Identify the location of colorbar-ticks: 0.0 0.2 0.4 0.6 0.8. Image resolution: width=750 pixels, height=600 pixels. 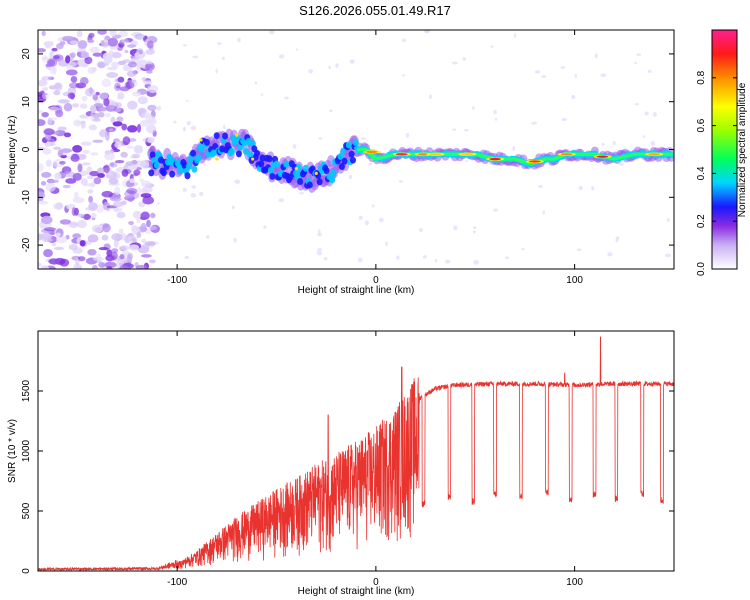
(716, 173).